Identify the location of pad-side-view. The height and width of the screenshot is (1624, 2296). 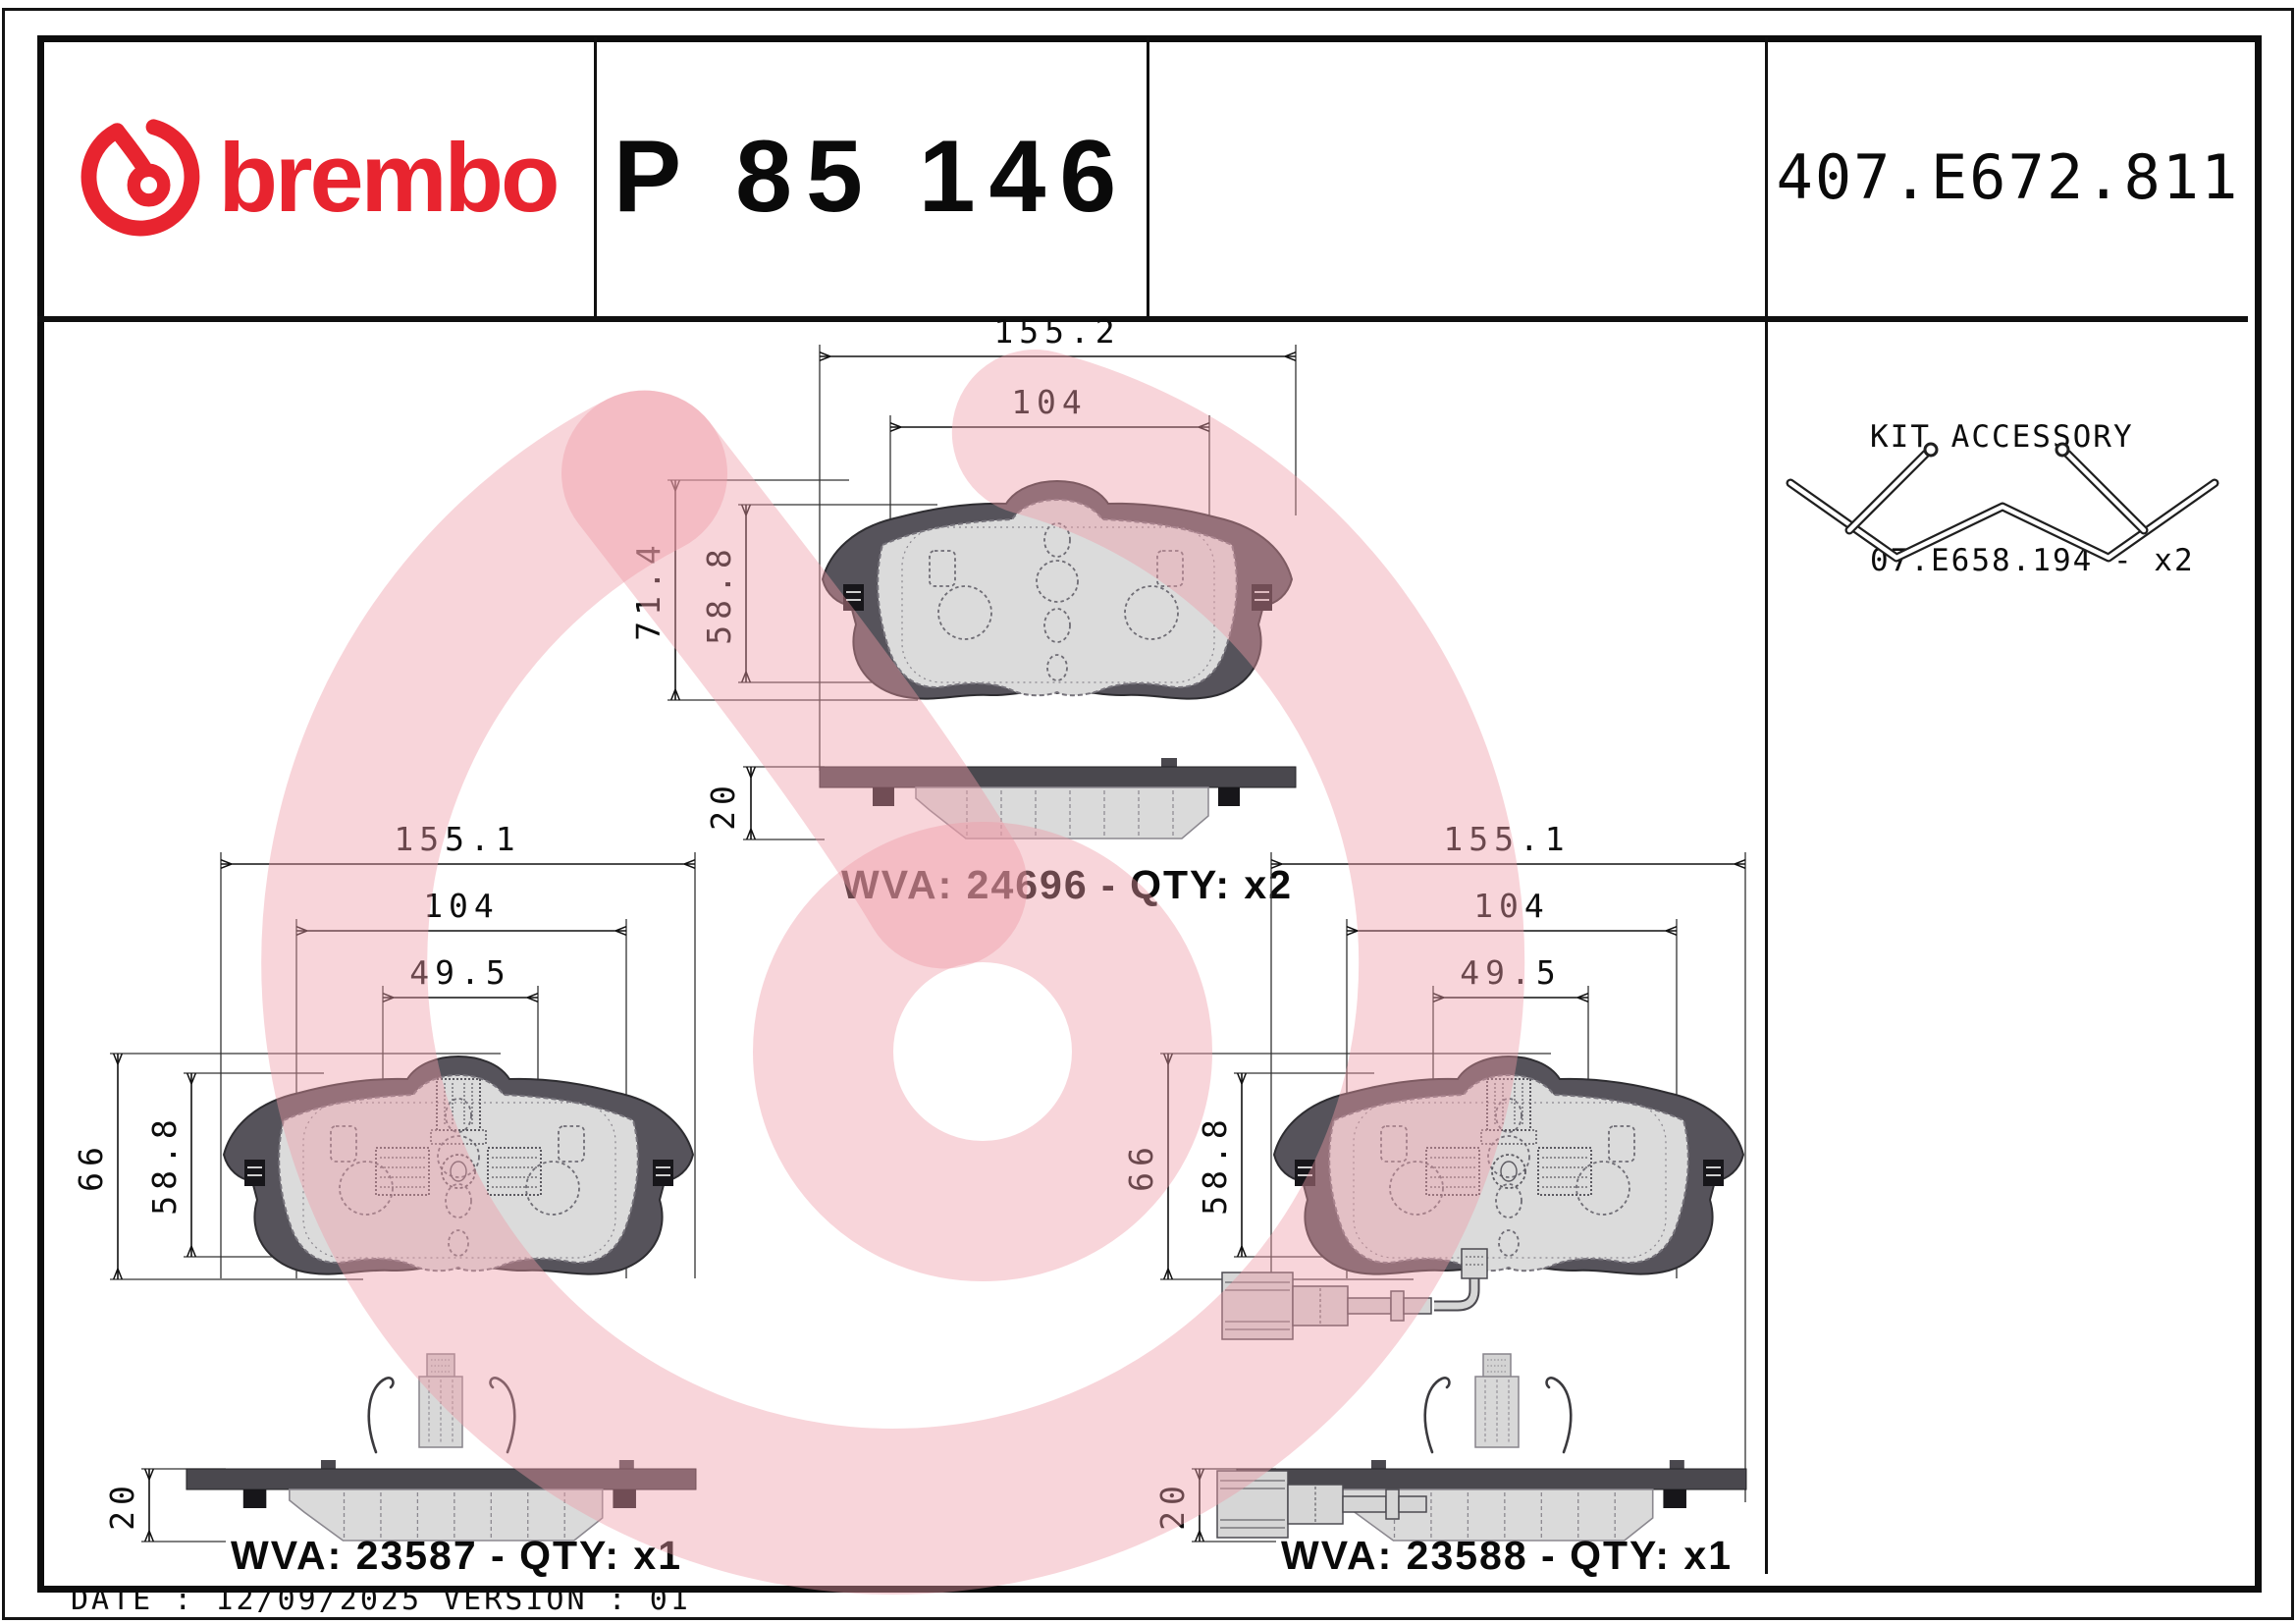
(441, 1500).